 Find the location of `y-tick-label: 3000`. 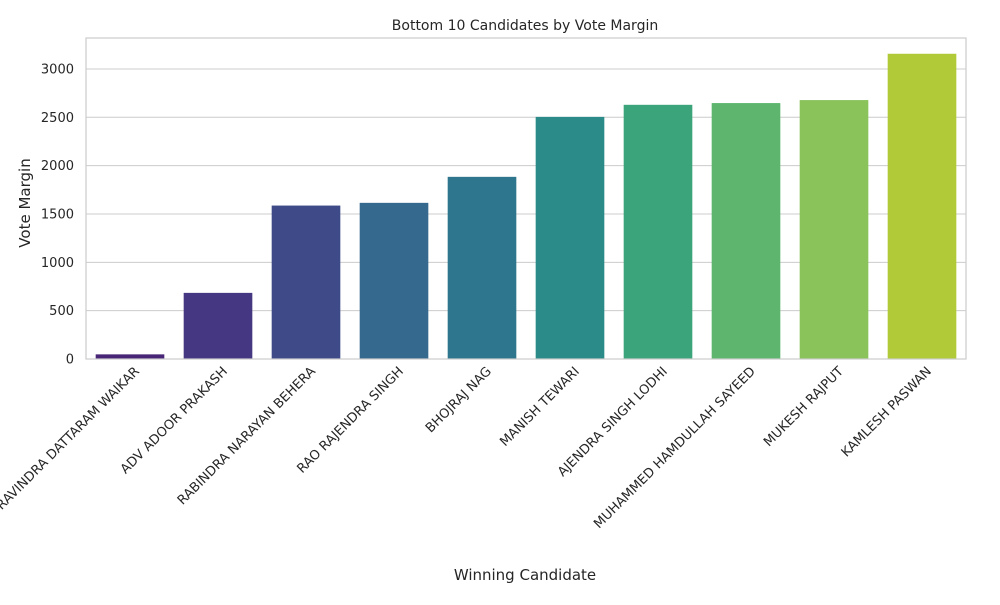

y-tick-label: 3000 is located at coordinates (57, 69).